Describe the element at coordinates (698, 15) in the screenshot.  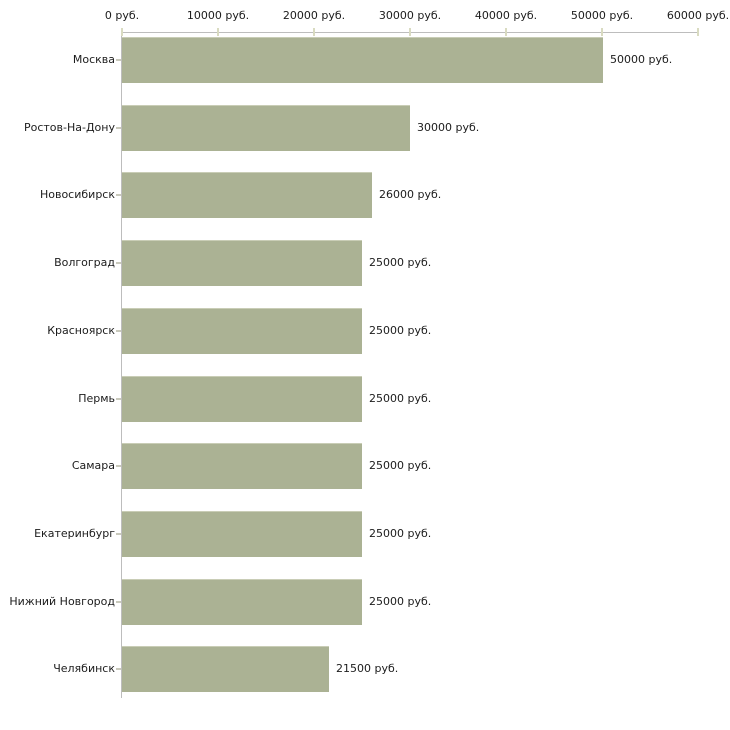
I see `x-axis-tick-label: 60000 руб.` at that location.